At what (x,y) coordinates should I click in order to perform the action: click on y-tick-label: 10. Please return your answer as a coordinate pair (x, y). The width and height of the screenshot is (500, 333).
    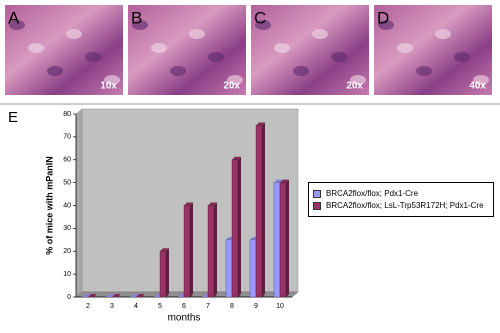
    Looking at the image, I should click on (67, 274).